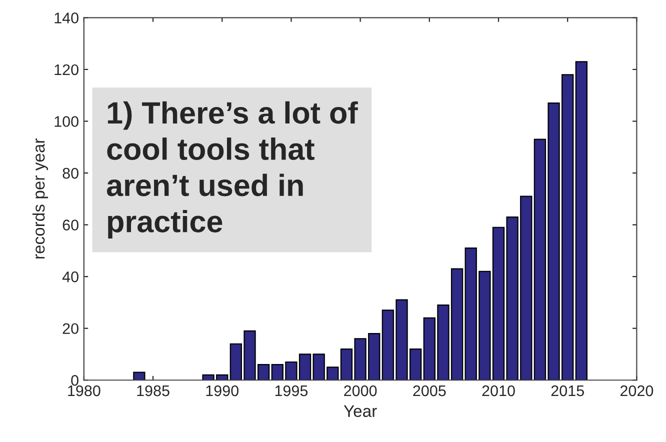 The image size is (666, 442). What do you see at coordinates (637, 390) in the screenshot?
I see `x-tick-label: 2020` at bounding box center [637, 390].